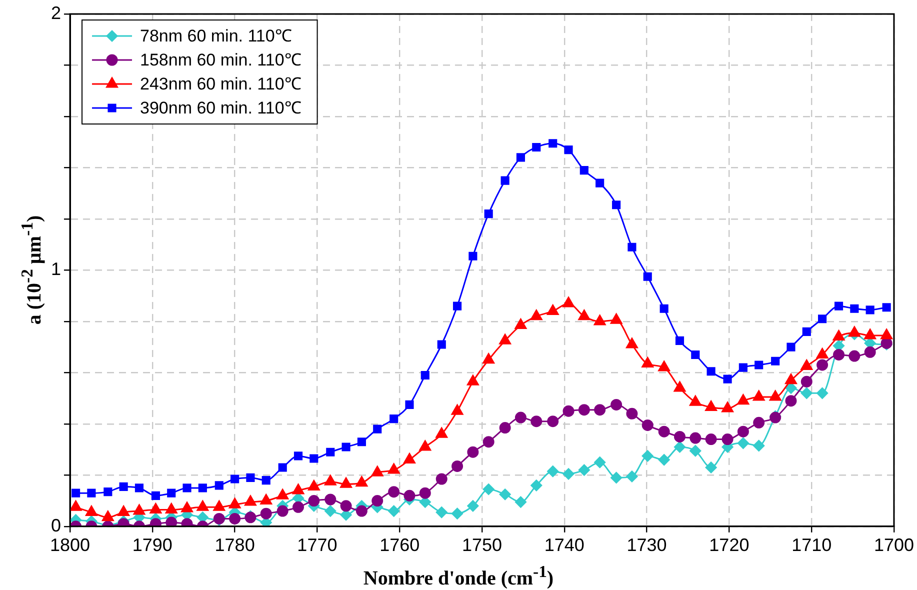 This screenshot has height=590, width=917. Describe the element at coordinates (56, 525) in the screenshot. I see `y-tick-label: 0` at that location.